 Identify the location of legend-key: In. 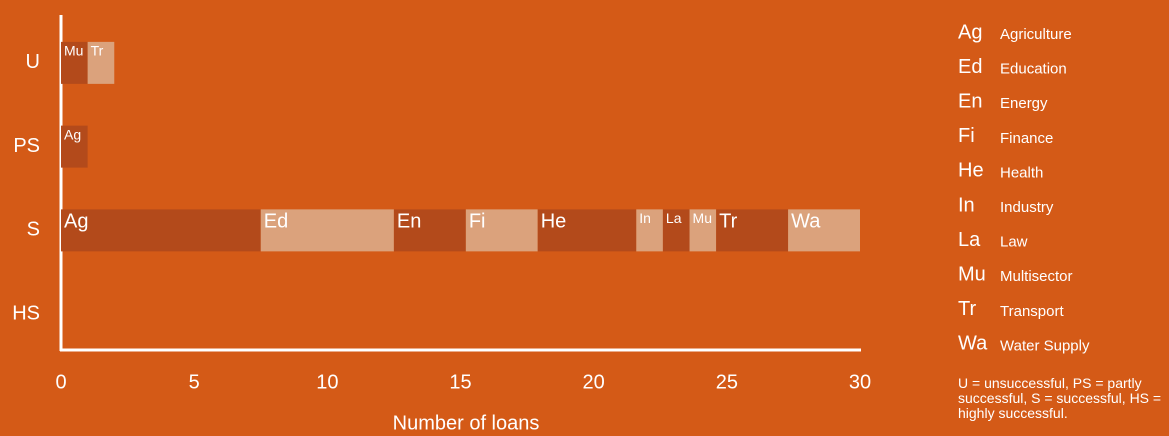
(966, 205).